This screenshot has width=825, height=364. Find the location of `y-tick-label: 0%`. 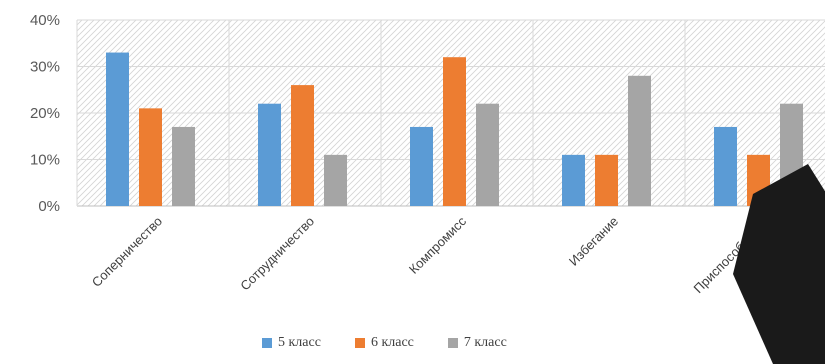

y-tick-label: 0% is located at coordinates (49, 206).